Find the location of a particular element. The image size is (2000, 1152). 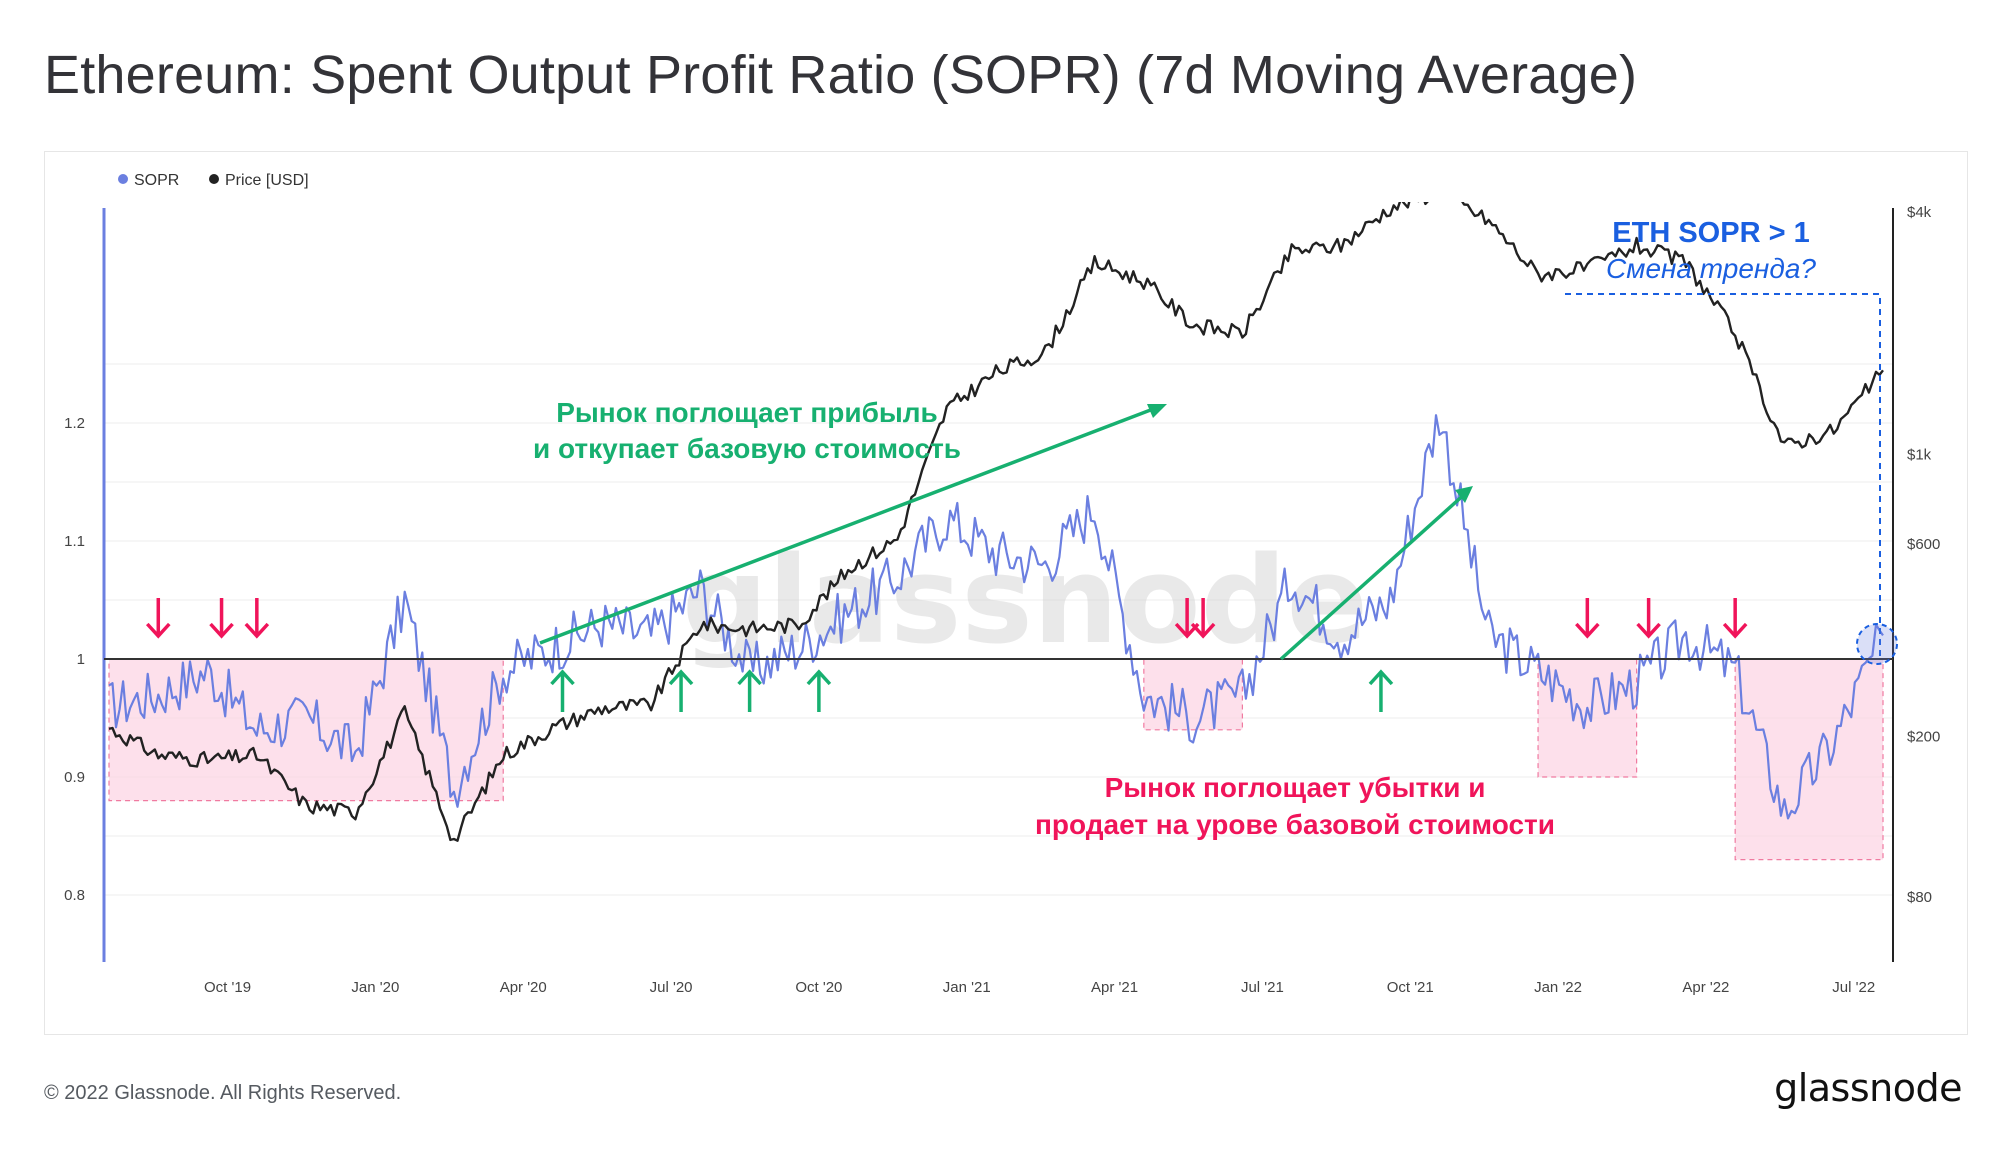

x-tick: Jul '21 is located at coordinates (1262, 987).